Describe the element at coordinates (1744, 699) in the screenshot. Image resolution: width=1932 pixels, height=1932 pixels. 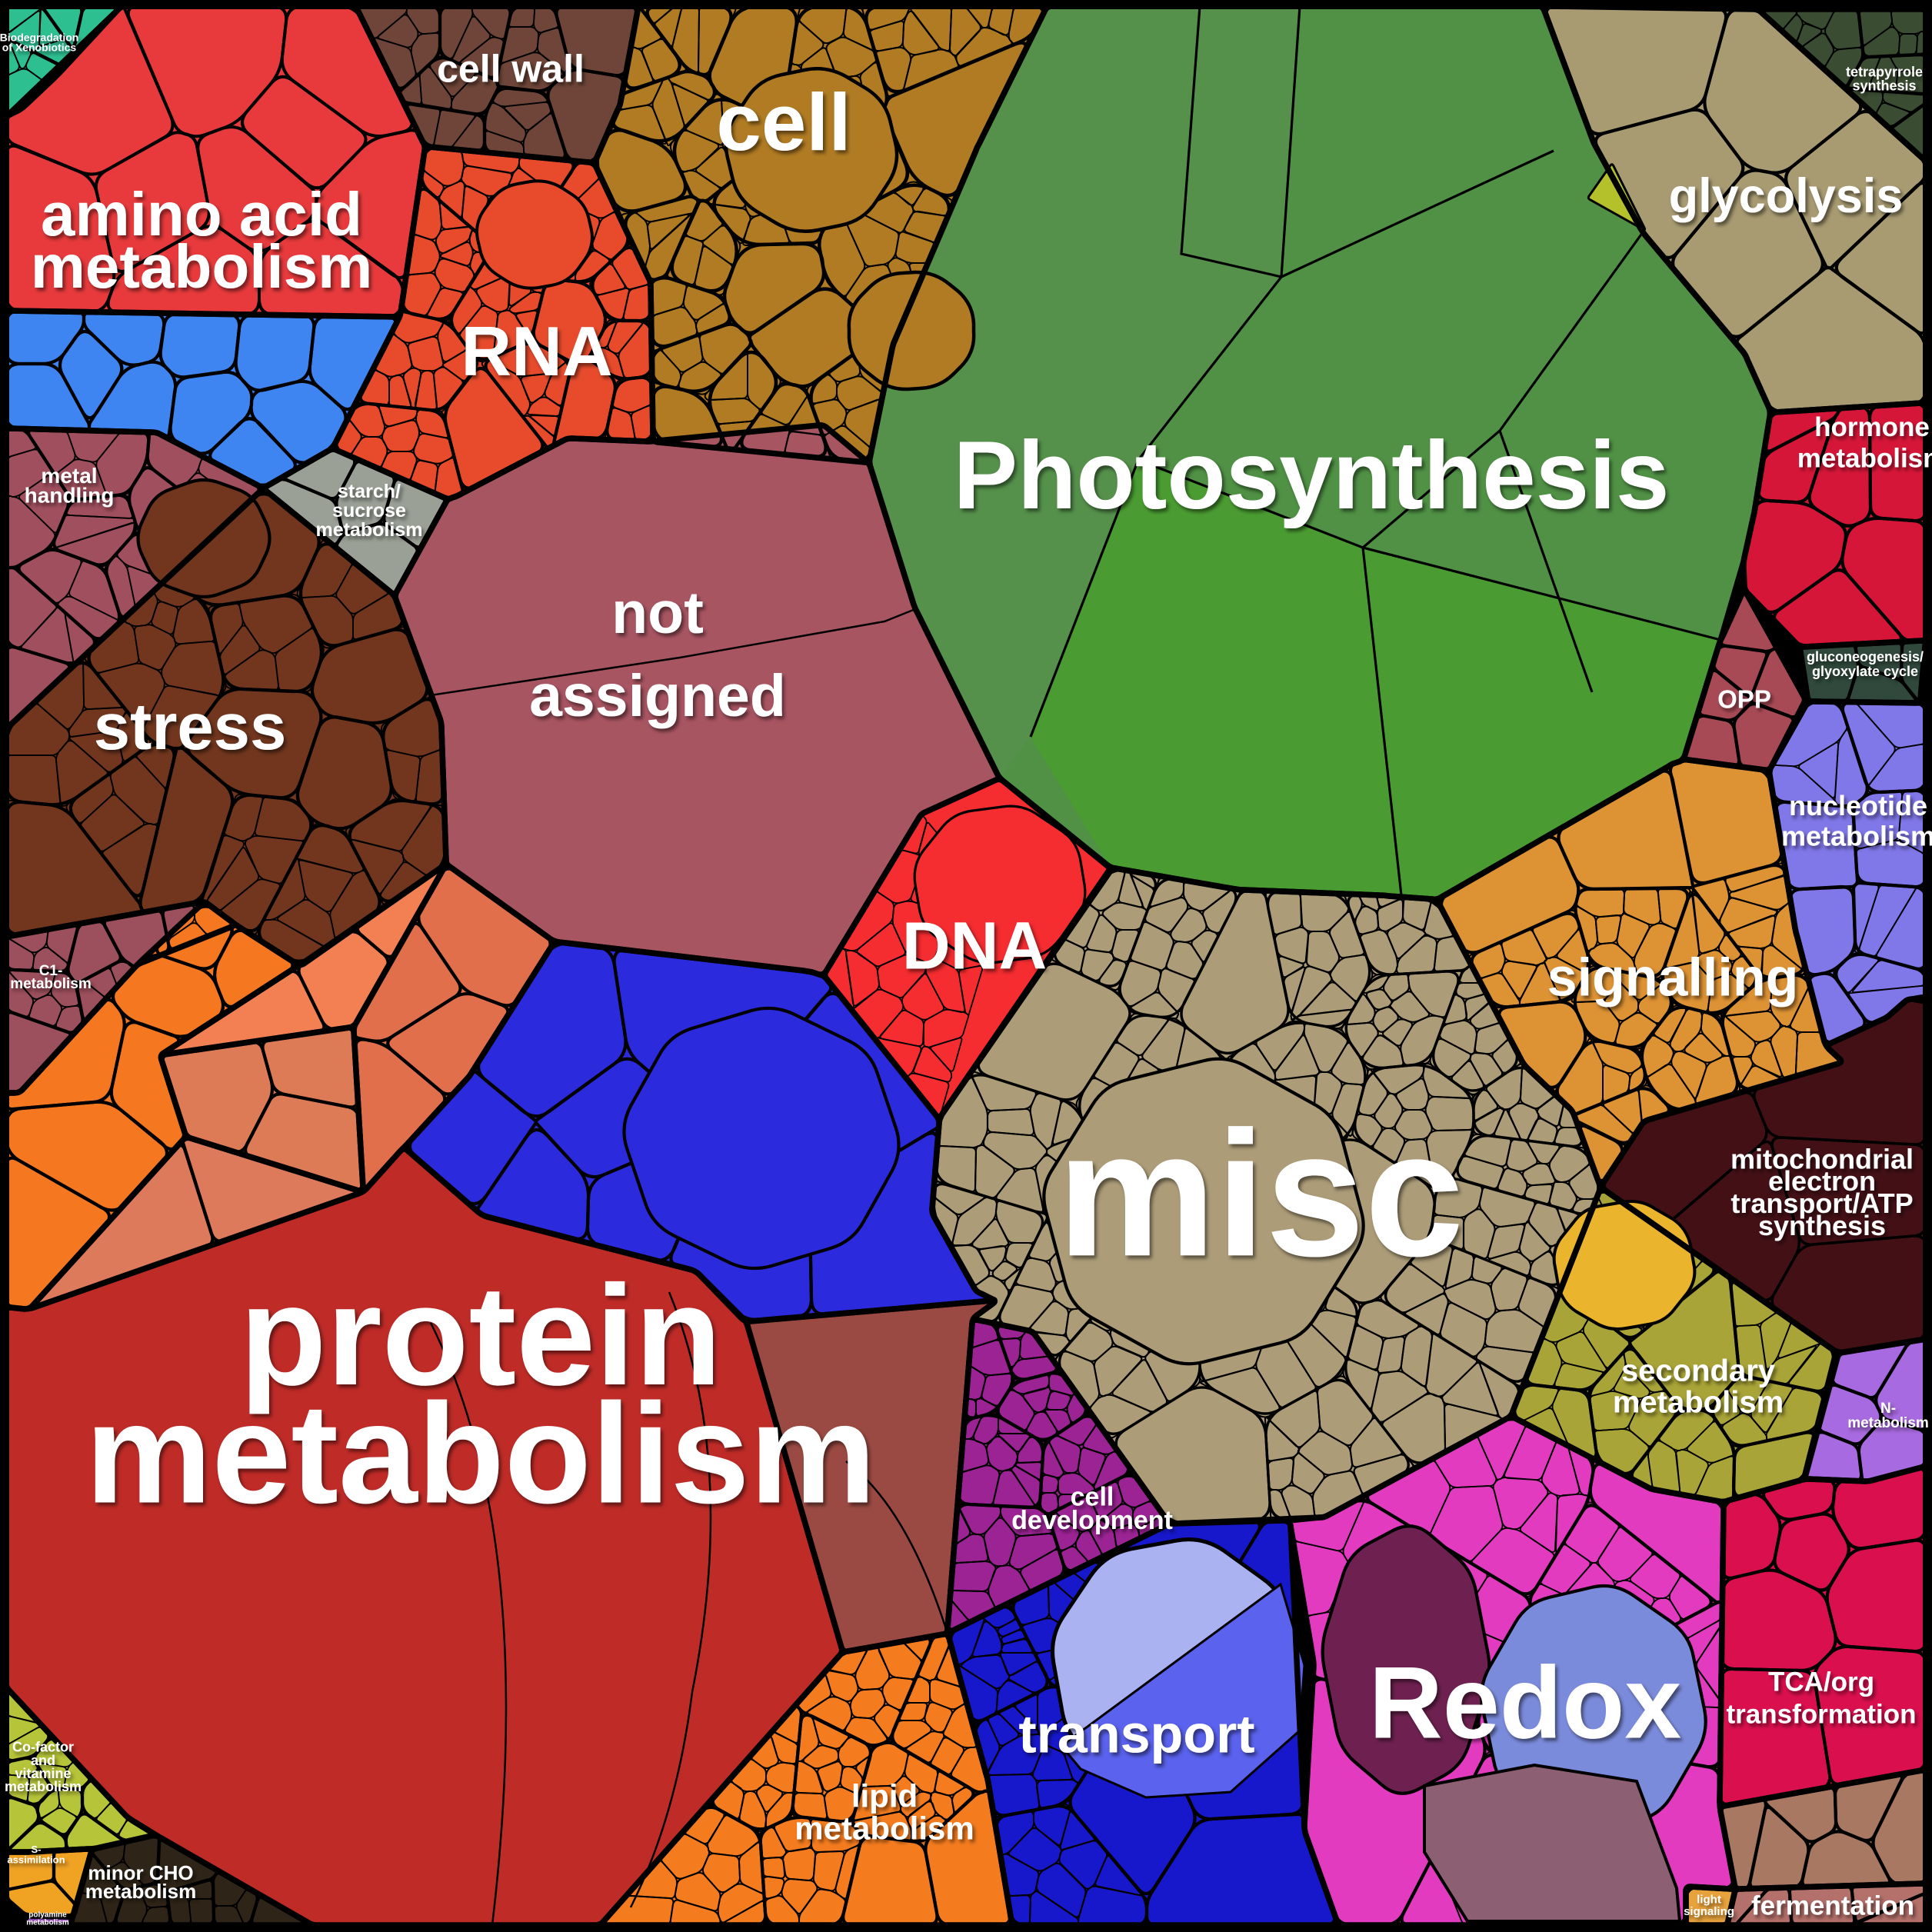
I see `svg-text: OPP` at that location.